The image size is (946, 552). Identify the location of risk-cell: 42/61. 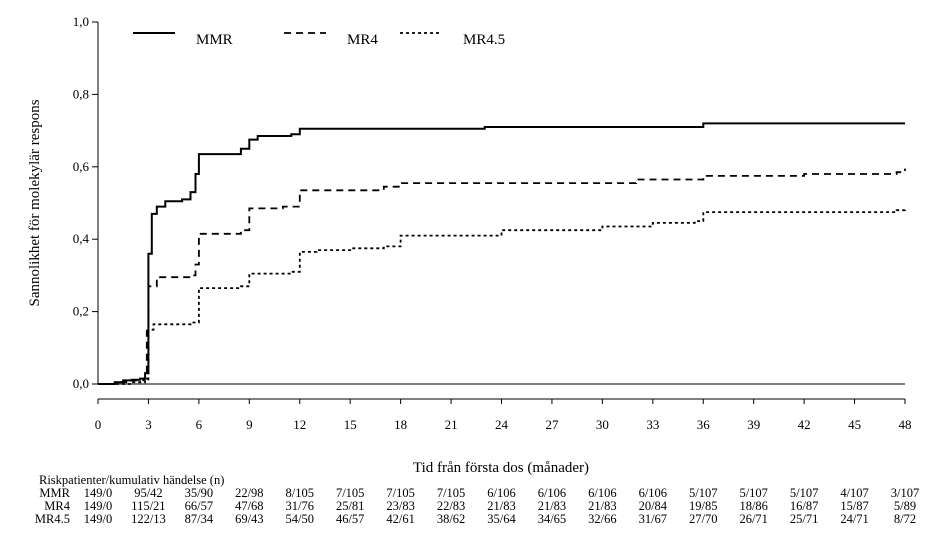
(400, 519).